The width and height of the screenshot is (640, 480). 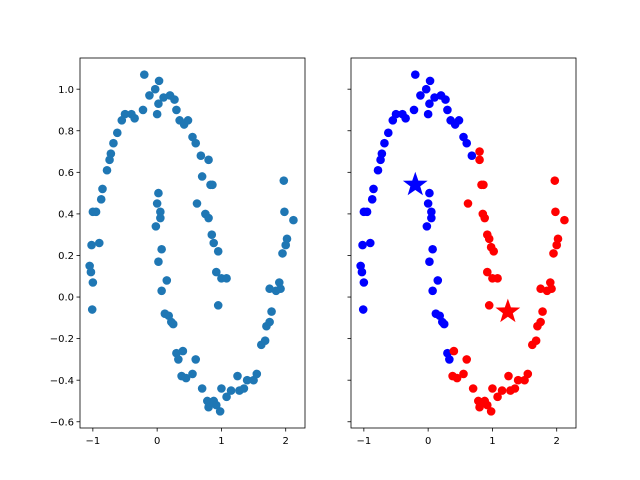 I want to click on centroid-star-marker, so click(x=508, y=310).